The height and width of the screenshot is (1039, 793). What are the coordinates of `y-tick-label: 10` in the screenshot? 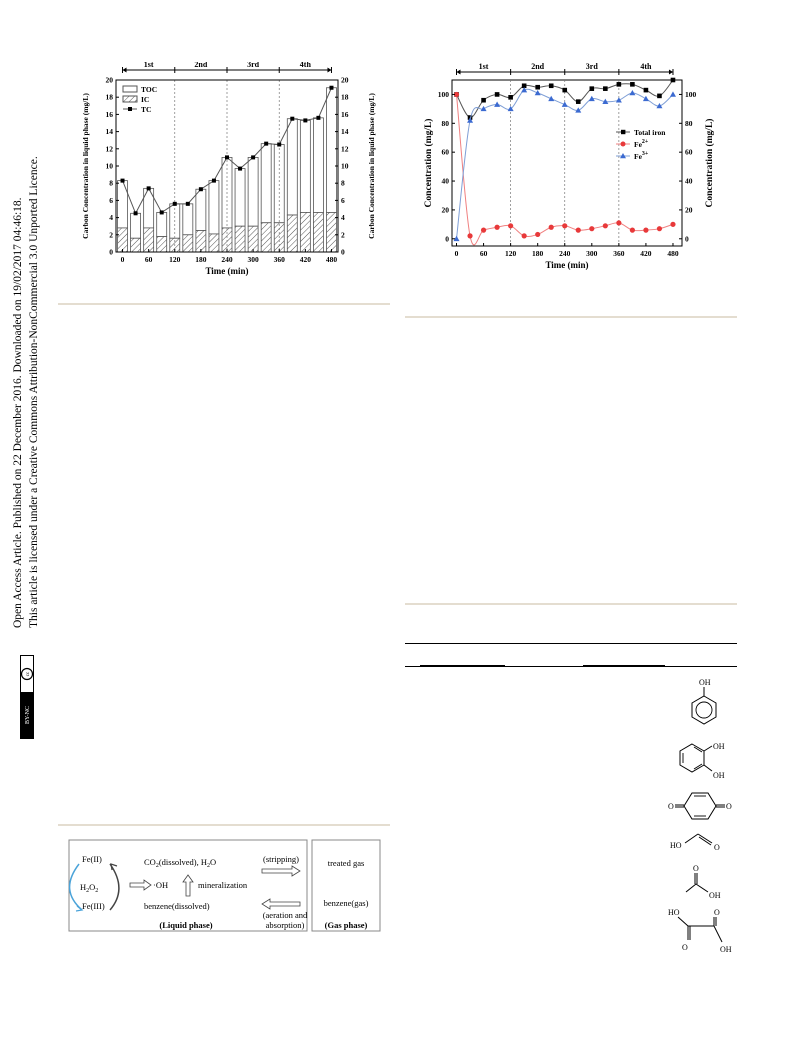 It's located at (110, 166).